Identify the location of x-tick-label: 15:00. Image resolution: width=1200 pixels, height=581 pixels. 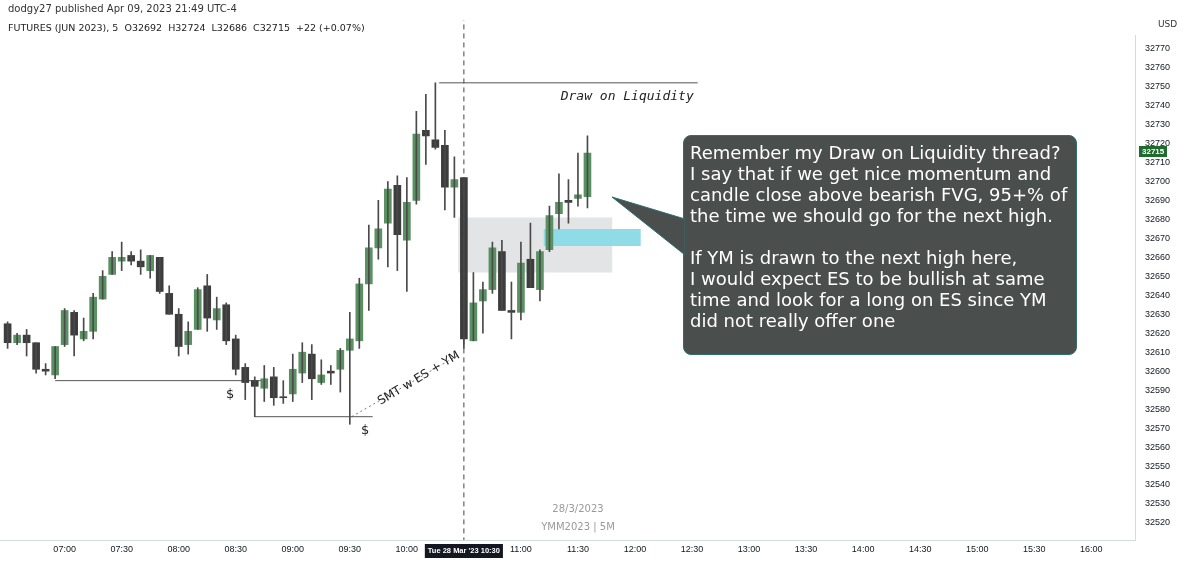
(977, 548).